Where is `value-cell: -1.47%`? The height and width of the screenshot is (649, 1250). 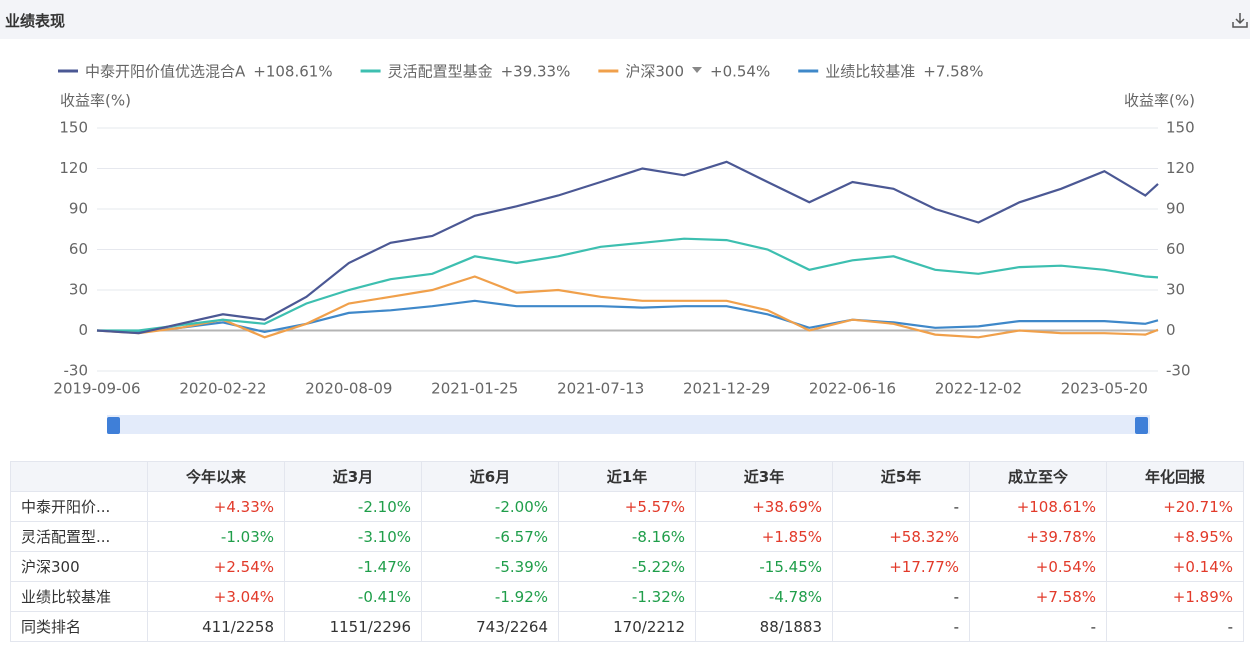 value-cell: -1.47% is located at coordinates (353, 566).